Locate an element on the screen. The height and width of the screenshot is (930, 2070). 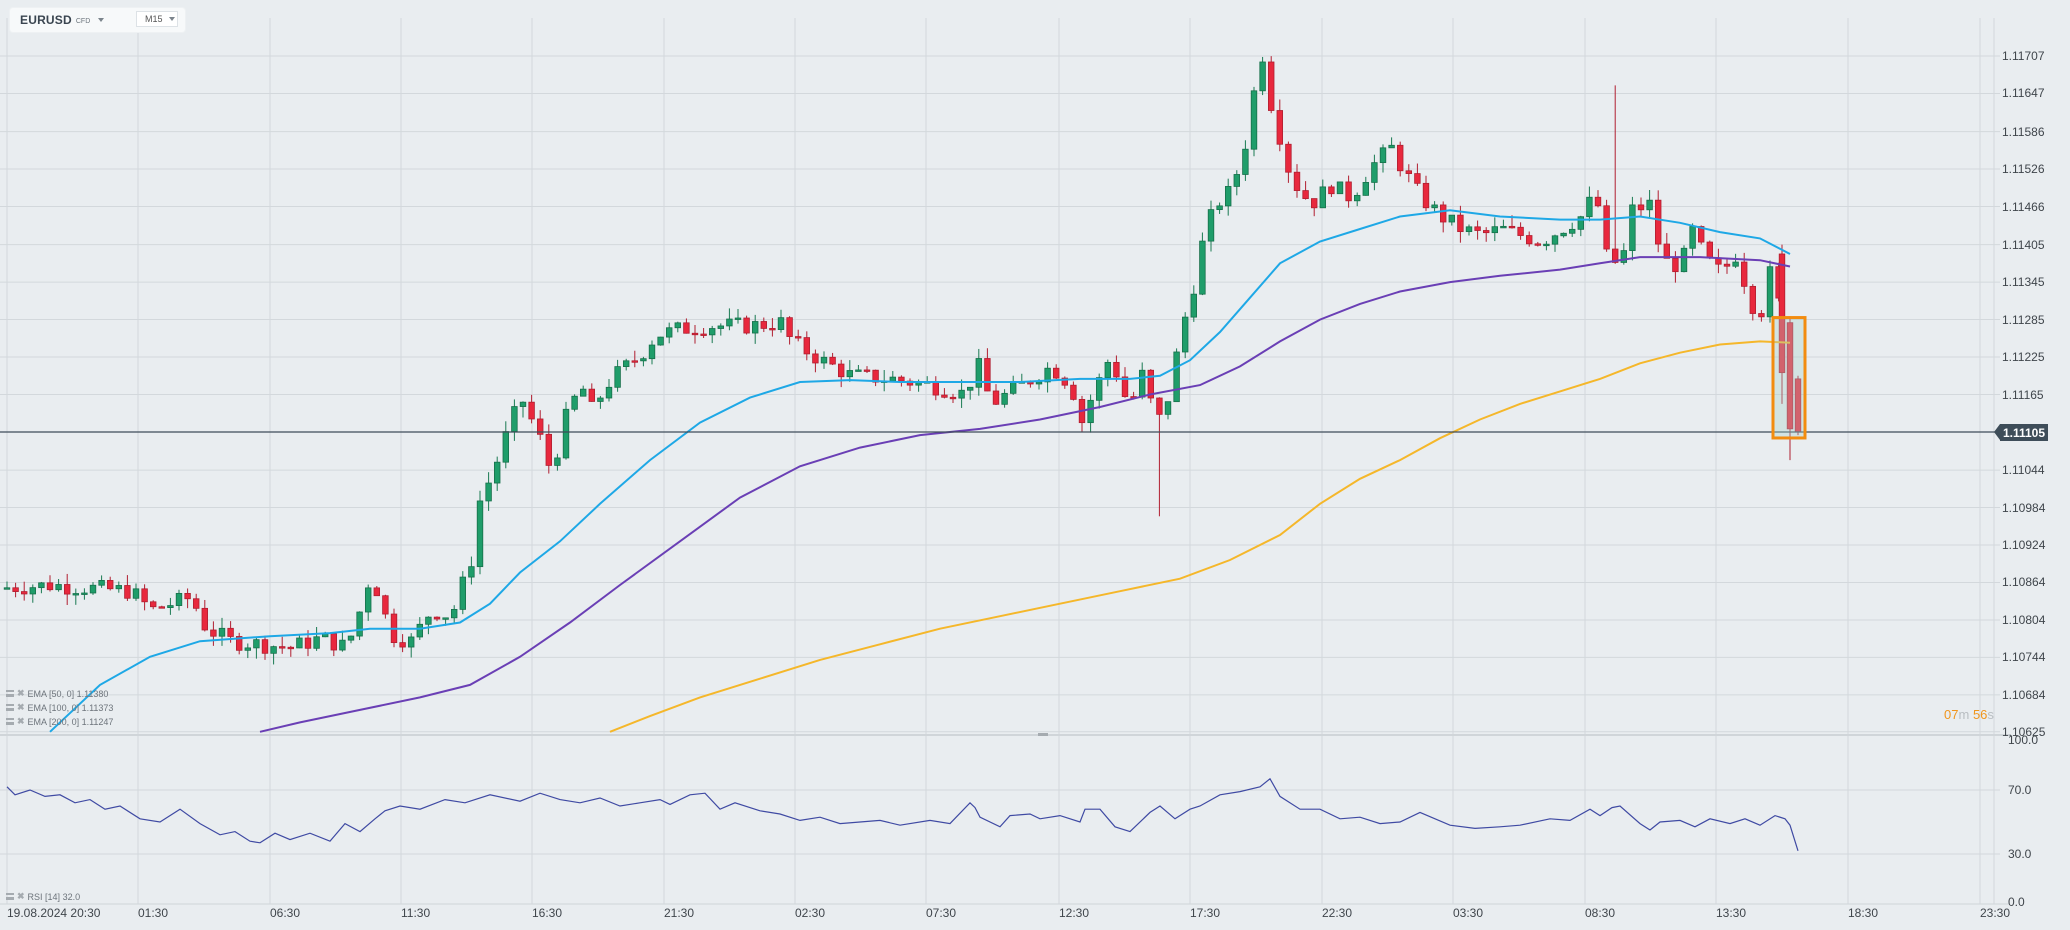
time-tick-label: 03:30 is located at coordinates (1468, 913).